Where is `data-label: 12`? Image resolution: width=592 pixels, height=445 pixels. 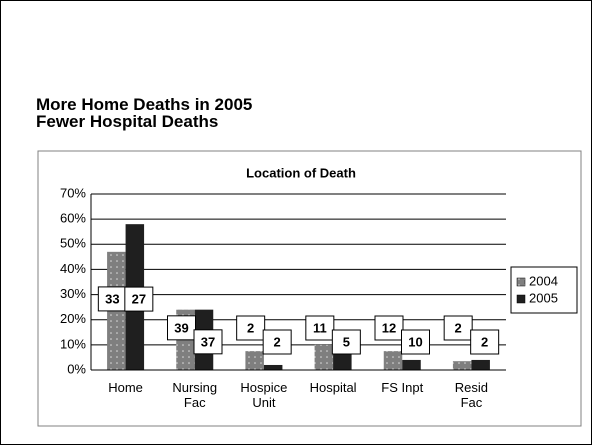 data-label: 12 is located at coordinates (389, 327).